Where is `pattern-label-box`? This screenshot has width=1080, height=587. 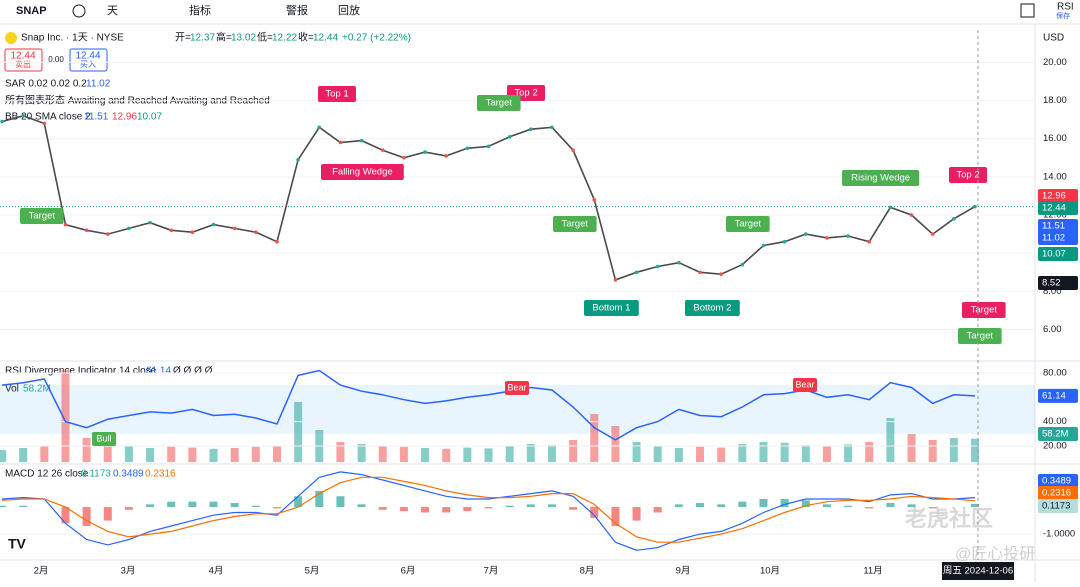 pattern-label-box is located at coordinates (984, 310).